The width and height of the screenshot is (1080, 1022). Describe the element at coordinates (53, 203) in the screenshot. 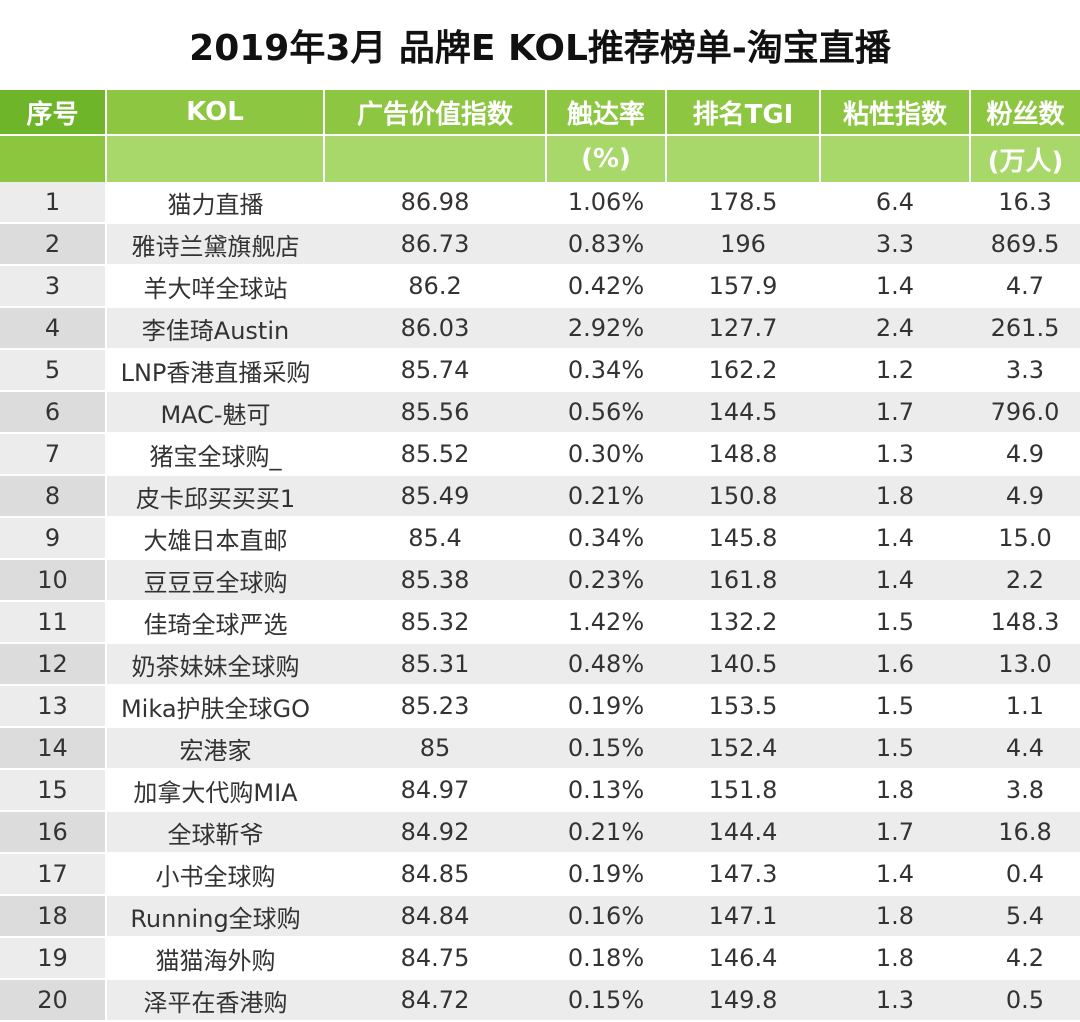

I see `cell-index: 1` at that location.